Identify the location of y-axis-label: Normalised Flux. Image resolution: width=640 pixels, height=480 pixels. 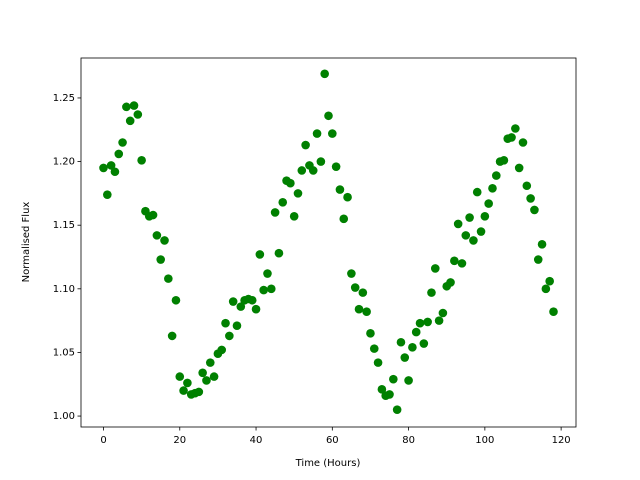
(26, 242).